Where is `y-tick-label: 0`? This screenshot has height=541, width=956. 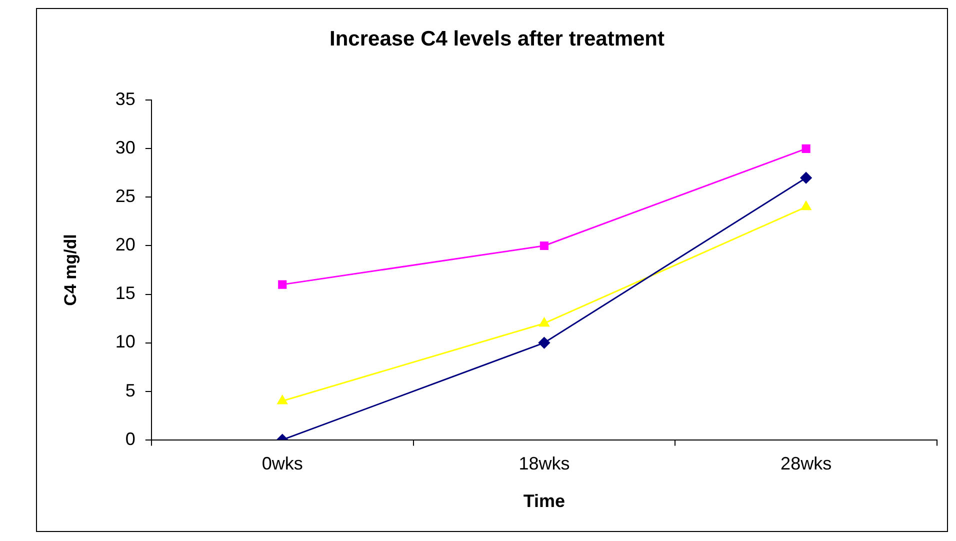 y-tick-label: 0 is located at coordinates (130, 438).